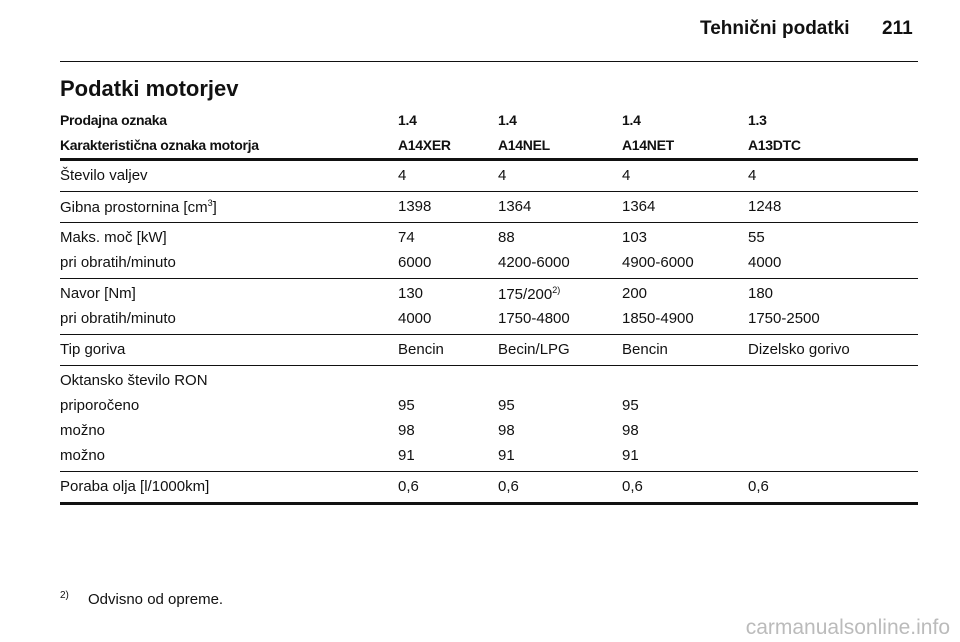 This screenshot has height=642, width=960. Describe the element at coordinates (775, 28) in the screenshot. I see `section-title: Tehnični podatki` at that location.